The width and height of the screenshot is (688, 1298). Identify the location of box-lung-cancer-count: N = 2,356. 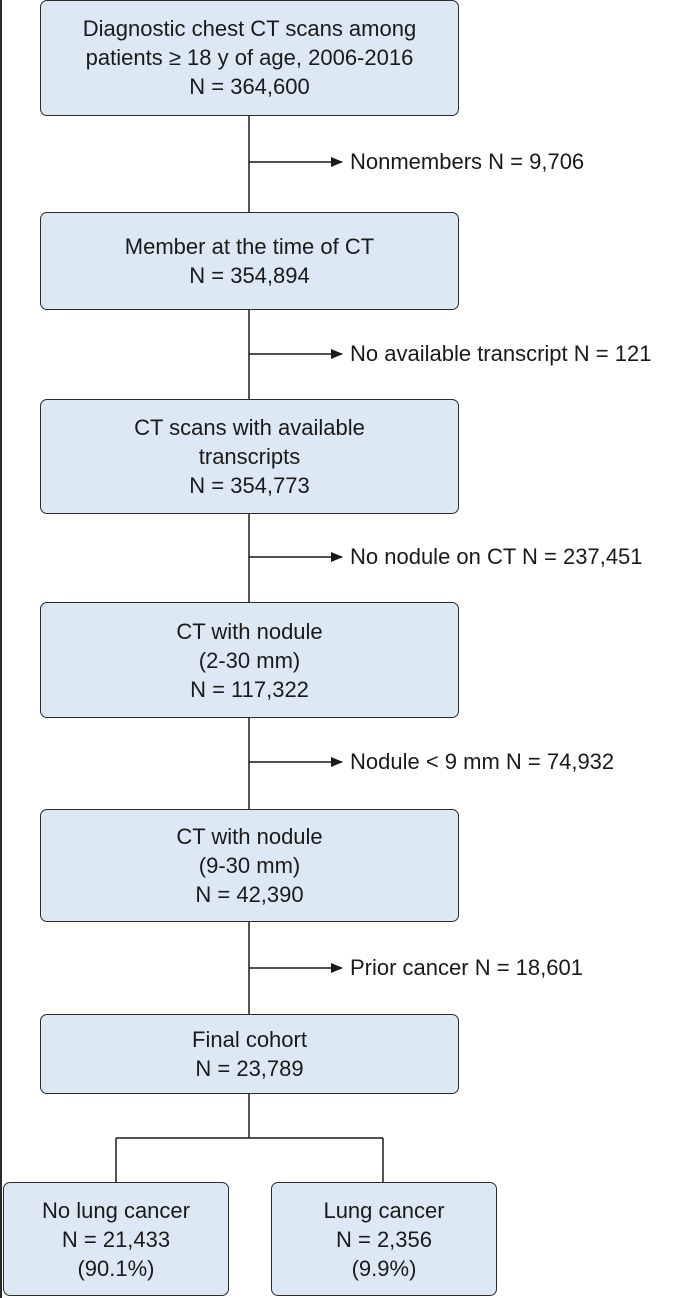
(383, 1239).